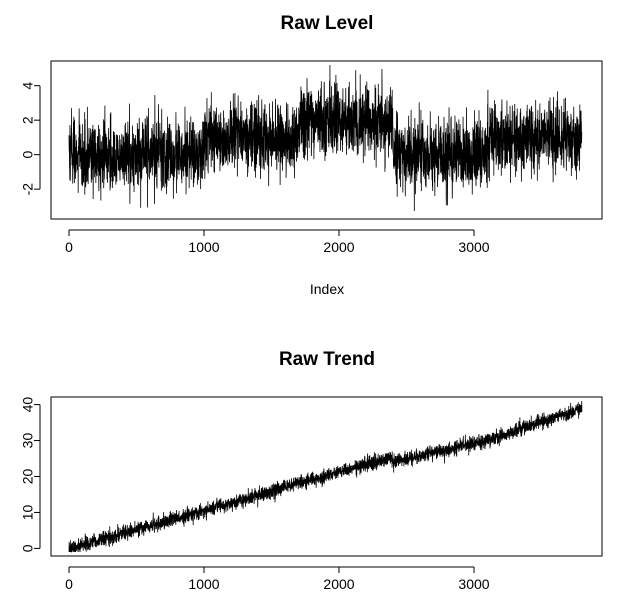 The height and width of the screenshot is (604, 623). I want to click on y-tick-label: 2, so click(28, 120).